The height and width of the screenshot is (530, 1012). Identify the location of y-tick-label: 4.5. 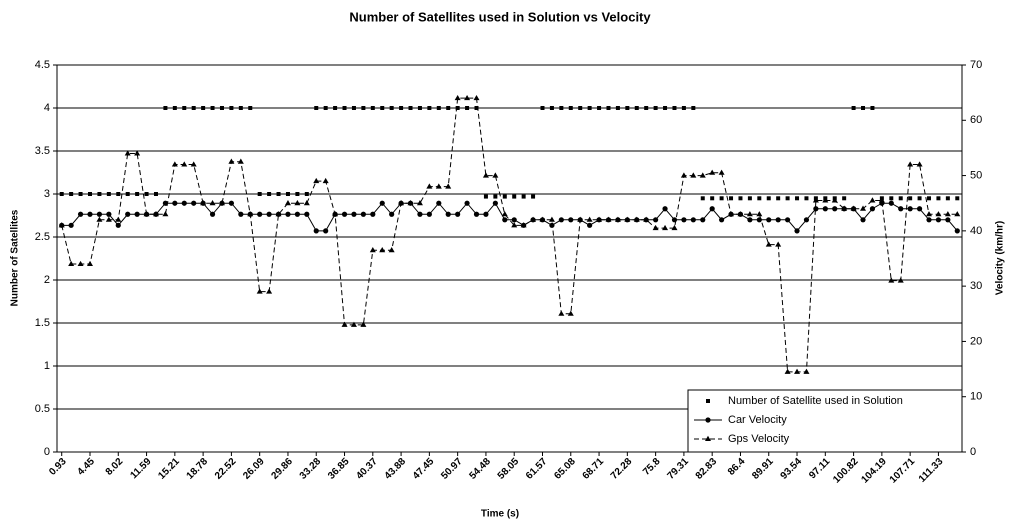
(42, 65).